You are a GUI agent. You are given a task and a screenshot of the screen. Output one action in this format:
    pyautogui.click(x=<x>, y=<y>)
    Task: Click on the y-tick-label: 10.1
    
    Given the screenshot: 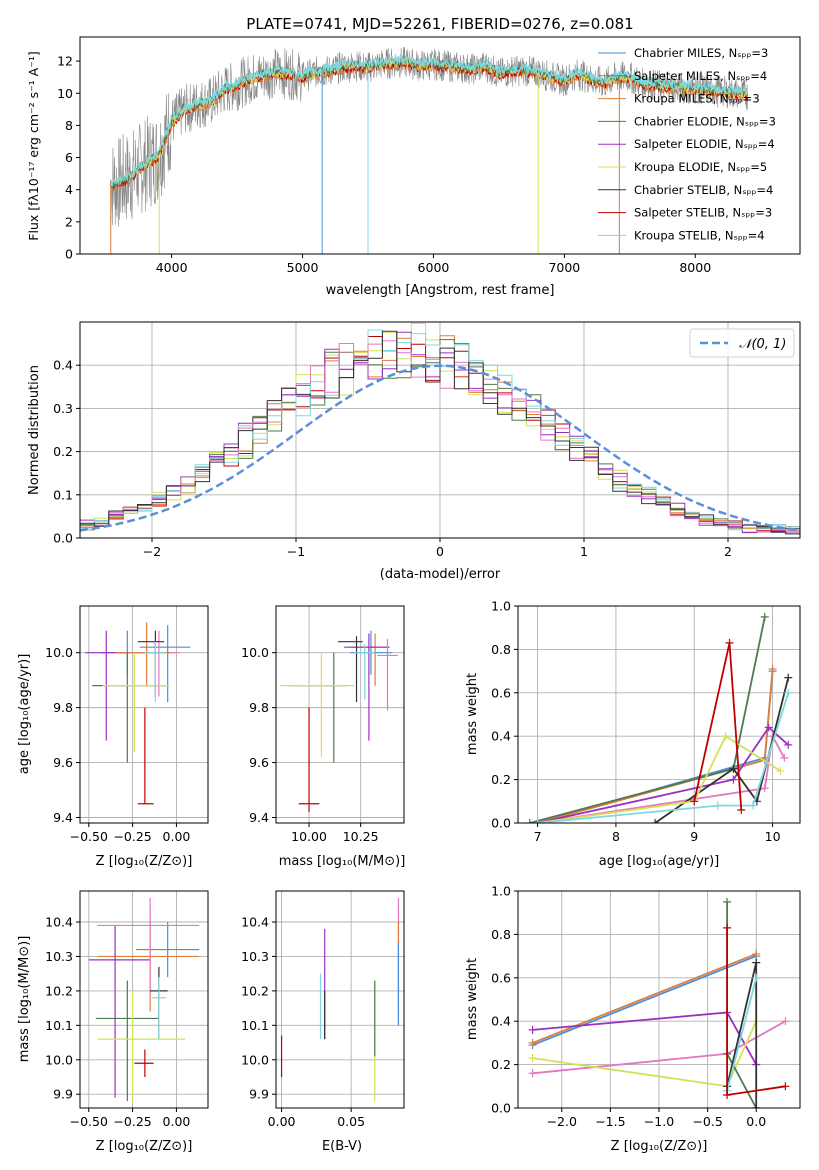 What is the action you would take?
    pyautogui.click(x=59, y=1025)
    